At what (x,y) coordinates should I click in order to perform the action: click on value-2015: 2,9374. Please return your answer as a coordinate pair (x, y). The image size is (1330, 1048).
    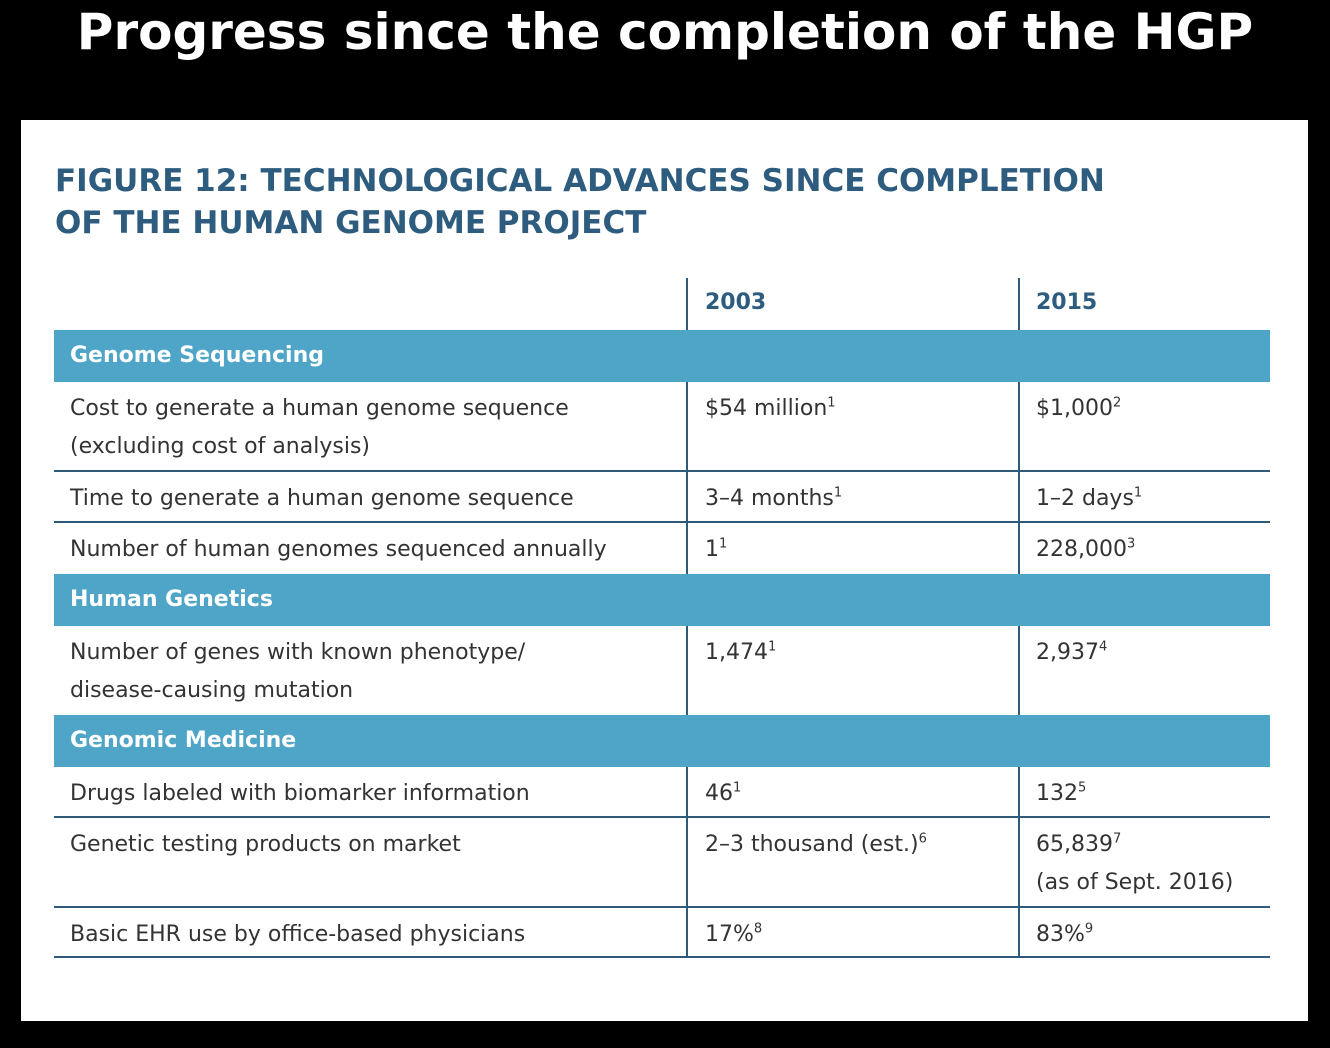
    Looking at the image, I should click on (1144, 670).